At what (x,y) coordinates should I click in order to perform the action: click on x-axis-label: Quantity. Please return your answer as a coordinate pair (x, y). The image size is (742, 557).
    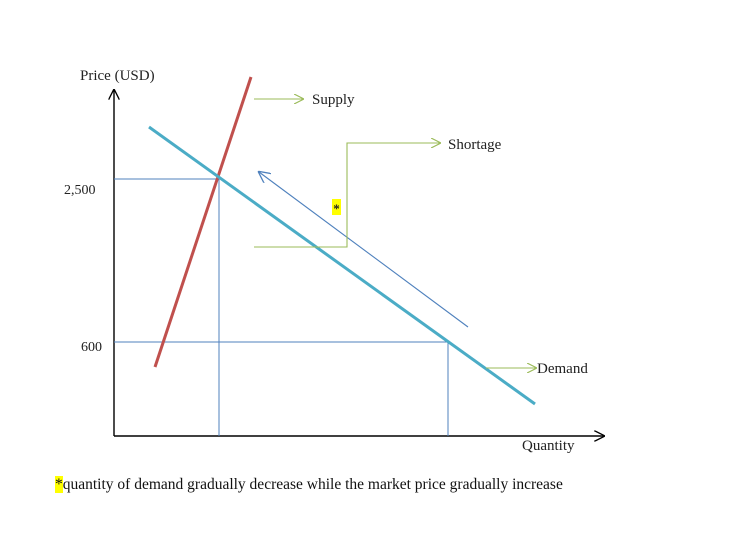
    Looking at the image, I should click on (548, 446).